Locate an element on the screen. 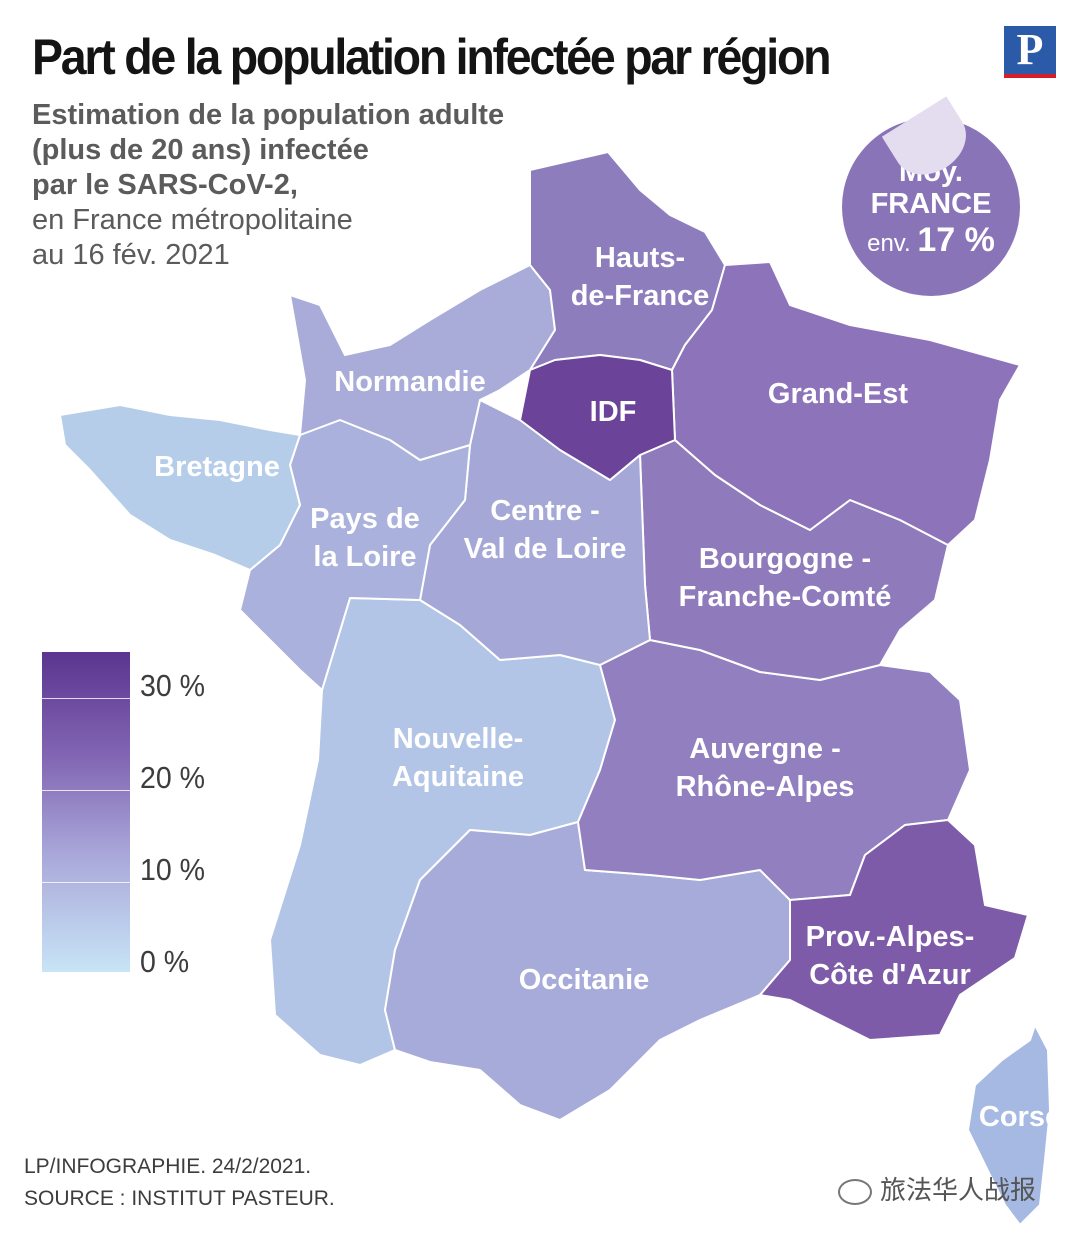  region-label-normandie: Normandie is located at coordinates (410, 382).